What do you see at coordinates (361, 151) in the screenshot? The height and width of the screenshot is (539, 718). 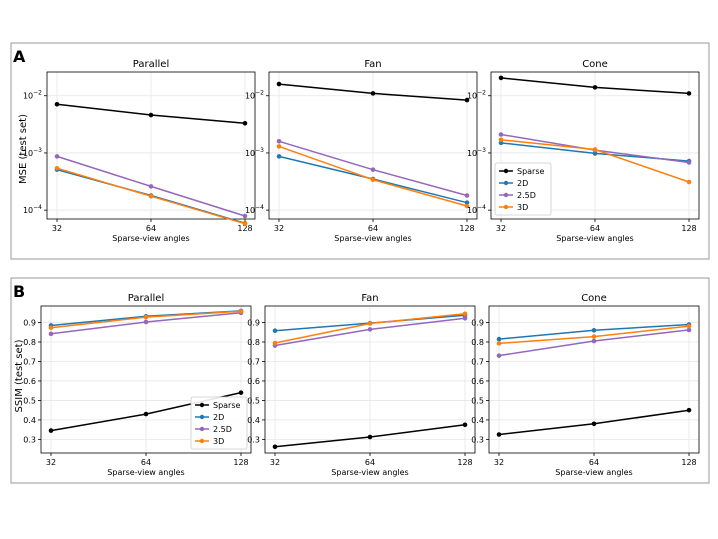 I see `subplot-fan-a: Fan 32 64 128 Sparse-view angles 10⁻⁴ 10⁻³ 10⁻²` at bounding box center [361, 151].